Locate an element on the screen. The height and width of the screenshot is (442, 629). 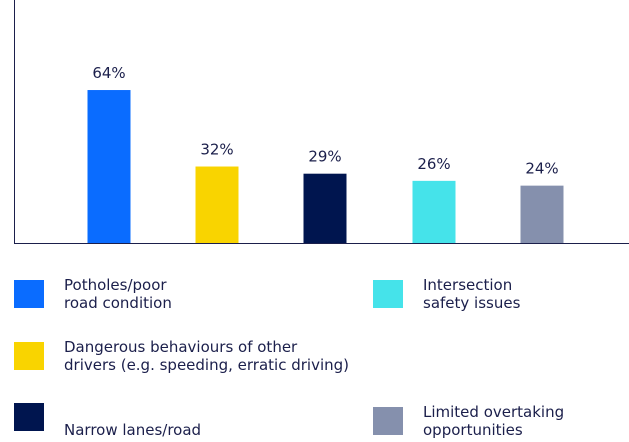
value-label: 32% is located at coordinates (216, 150).